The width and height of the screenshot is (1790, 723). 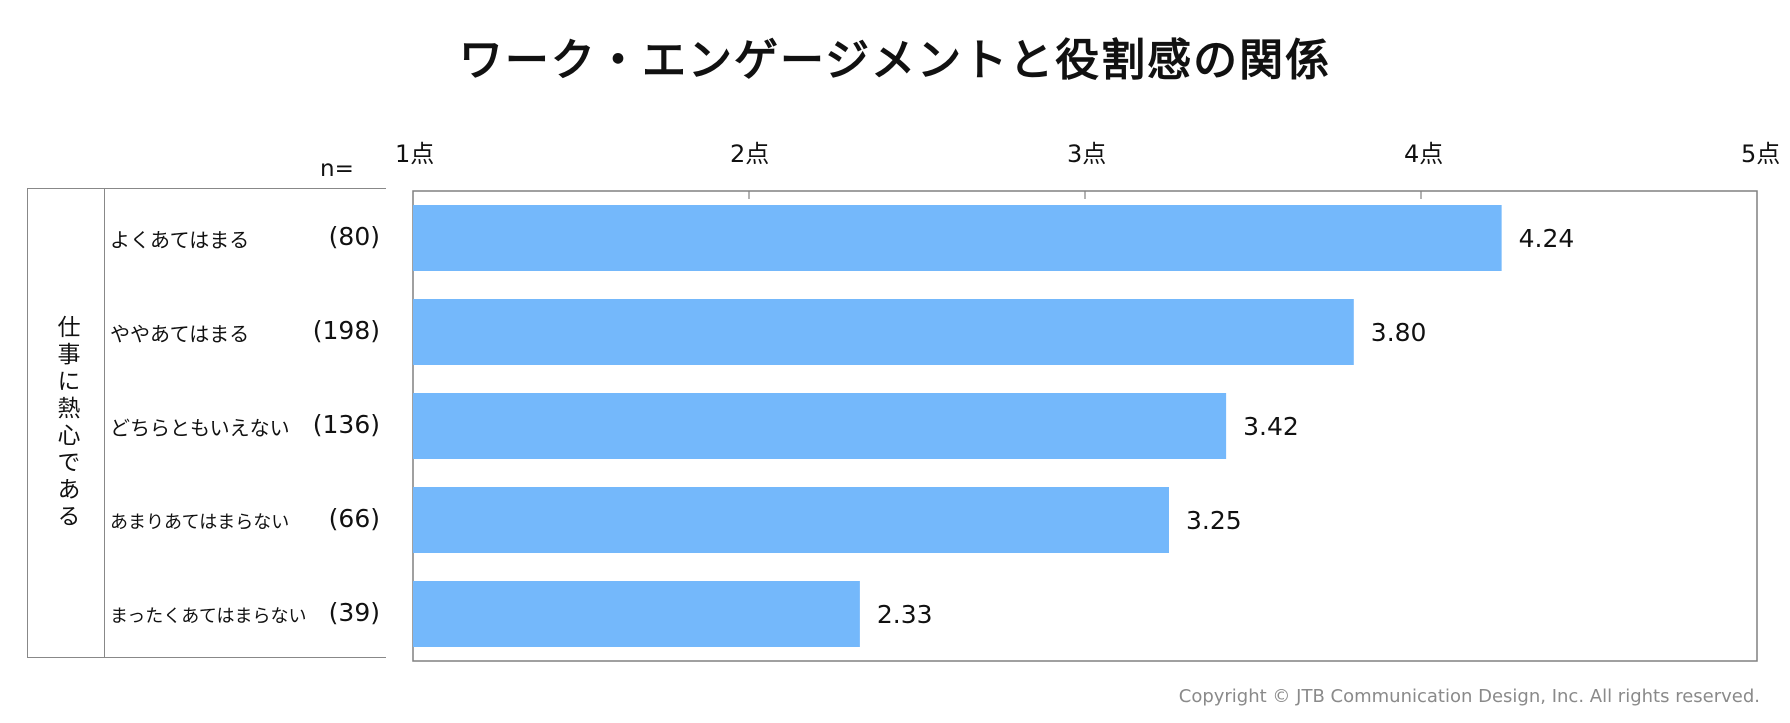 I want to click on data-label: 2.33, so click(x=905, y=614).